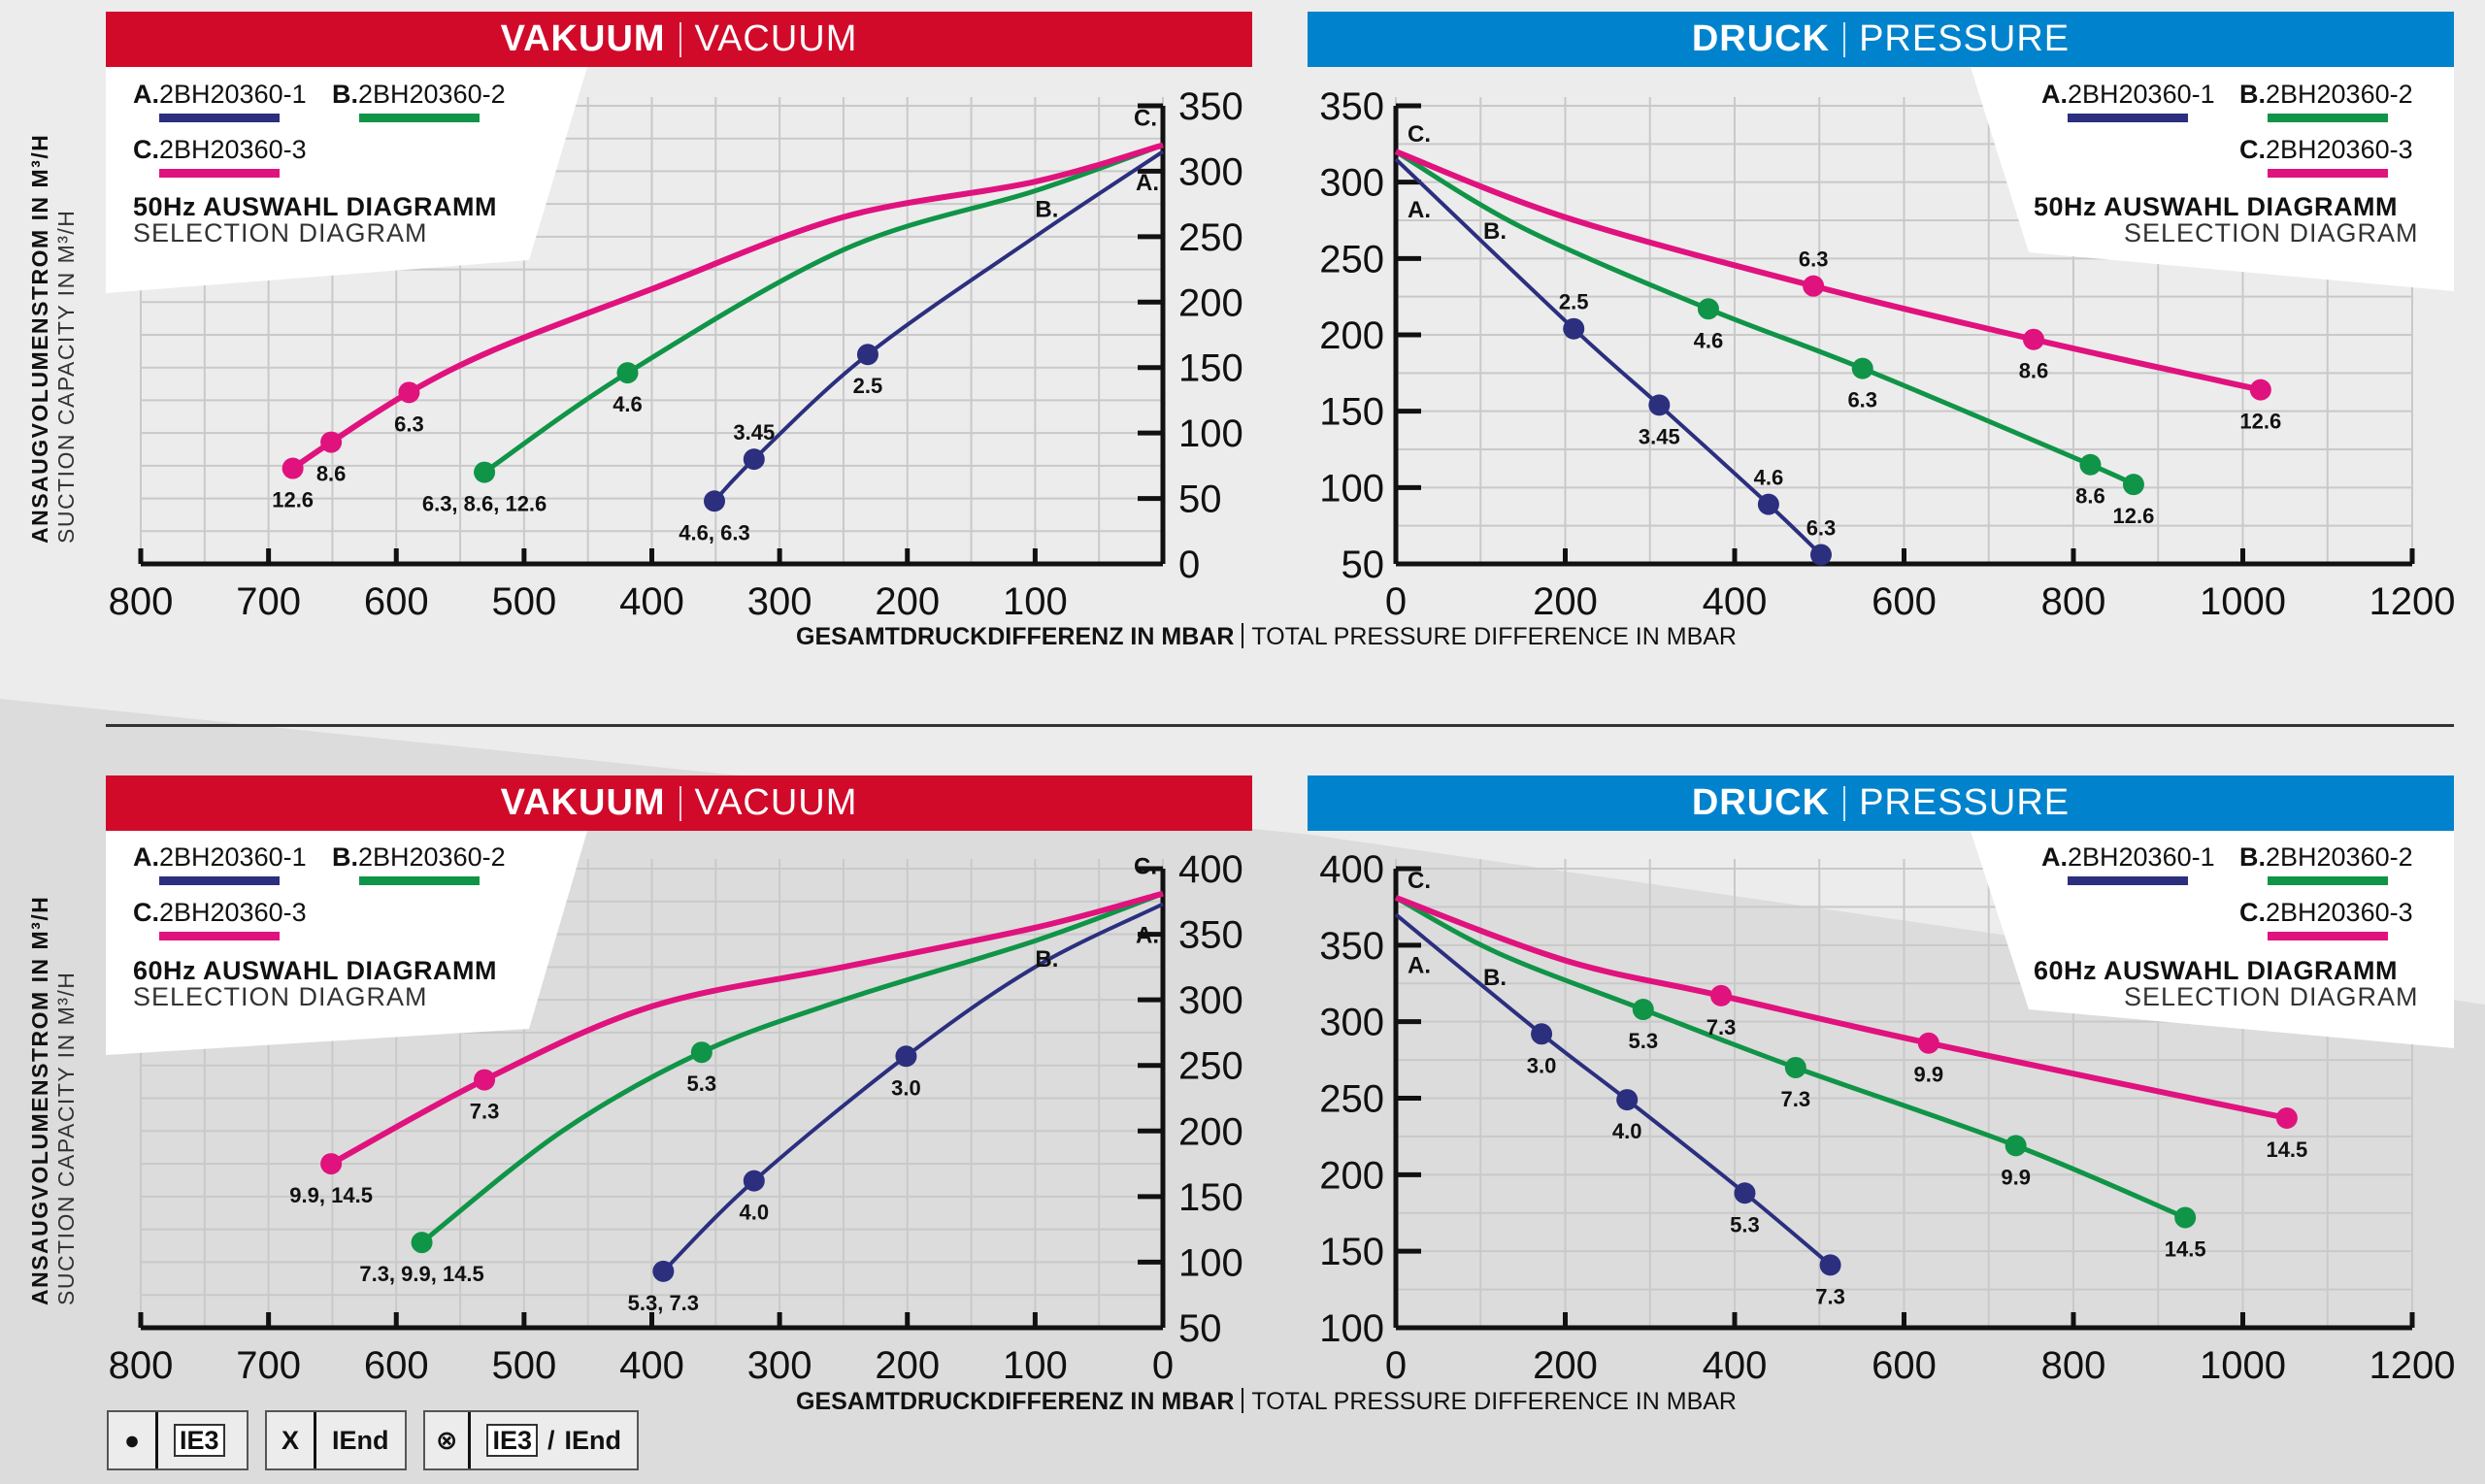 This screenshot has width=2485, height=1484. I want to click on data-label: 8.6, so click(332, 474).